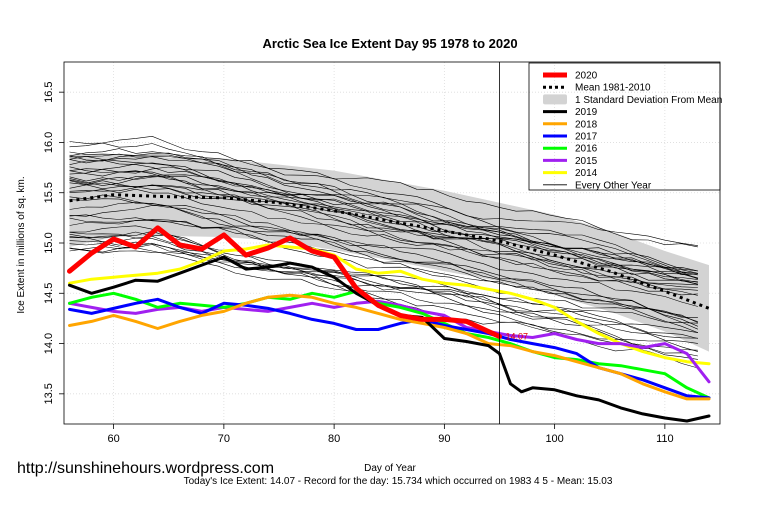  Describe the element at coordinates (390, 468) in the screenshot. I see `x-axis-label: Day of Year` at that location.